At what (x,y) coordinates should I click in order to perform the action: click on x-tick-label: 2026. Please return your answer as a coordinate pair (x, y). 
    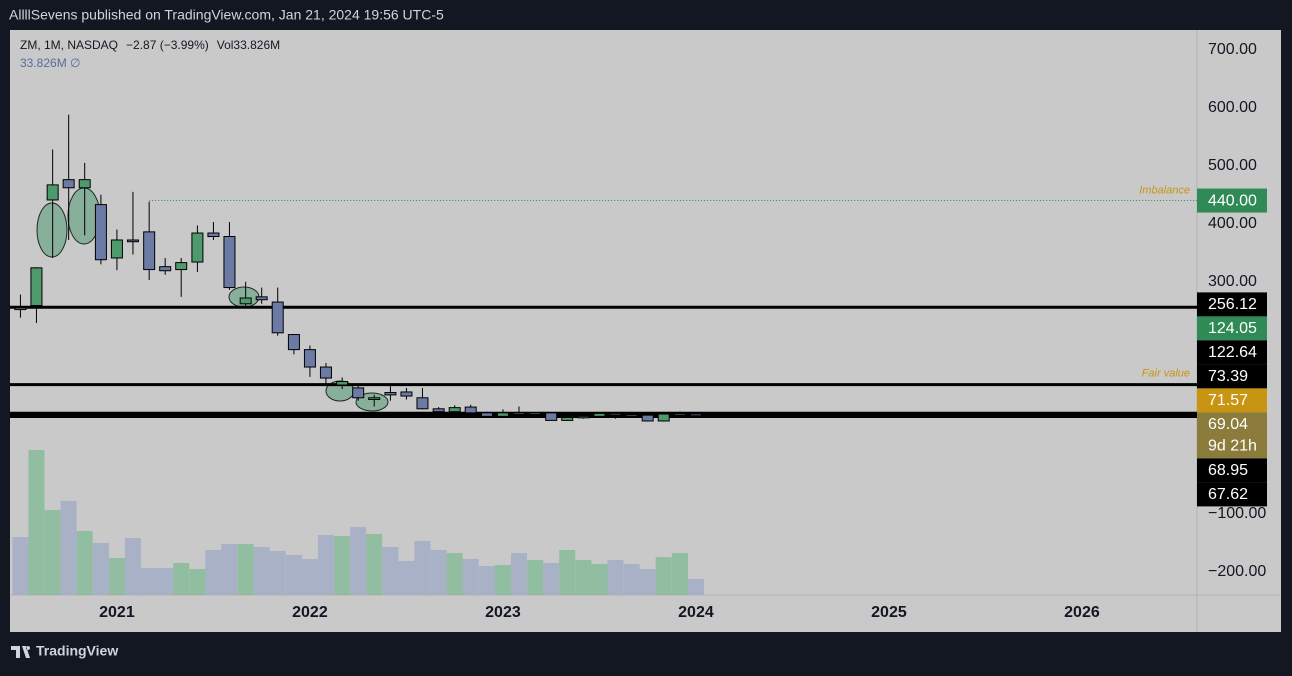
    Looking at the image, I should click on (1082, 612).